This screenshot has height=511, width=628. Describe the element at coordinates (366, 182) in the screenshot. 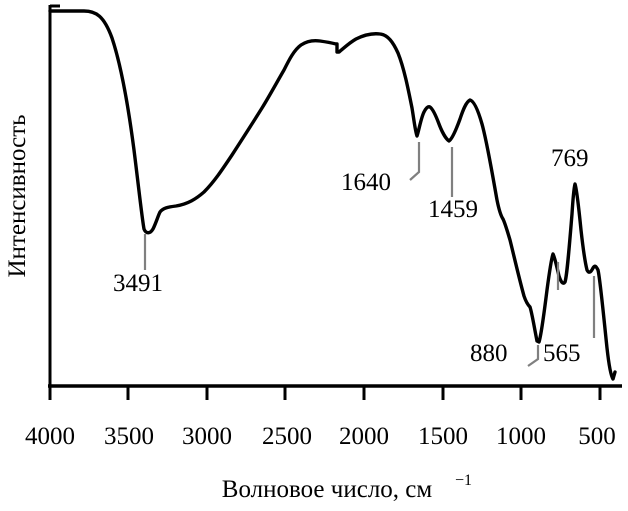

I see `peak-label-1640: 1640` at that location.